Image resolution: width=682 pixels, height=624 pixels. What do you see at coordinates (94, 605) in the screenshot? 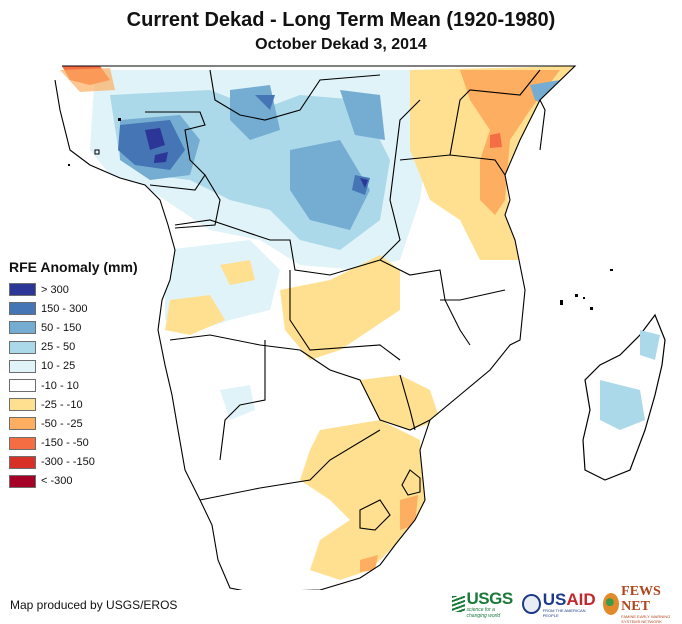
I see `map-credit: Map produced by USGS/EROS` at bounding box center [94, 605].